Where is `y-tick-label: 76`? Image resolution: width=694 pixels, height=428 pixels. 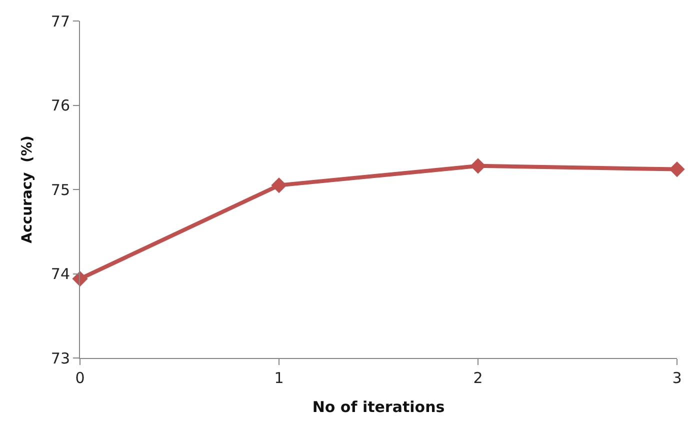 y-tick-label: 76 is located at coordinates (60, 105).